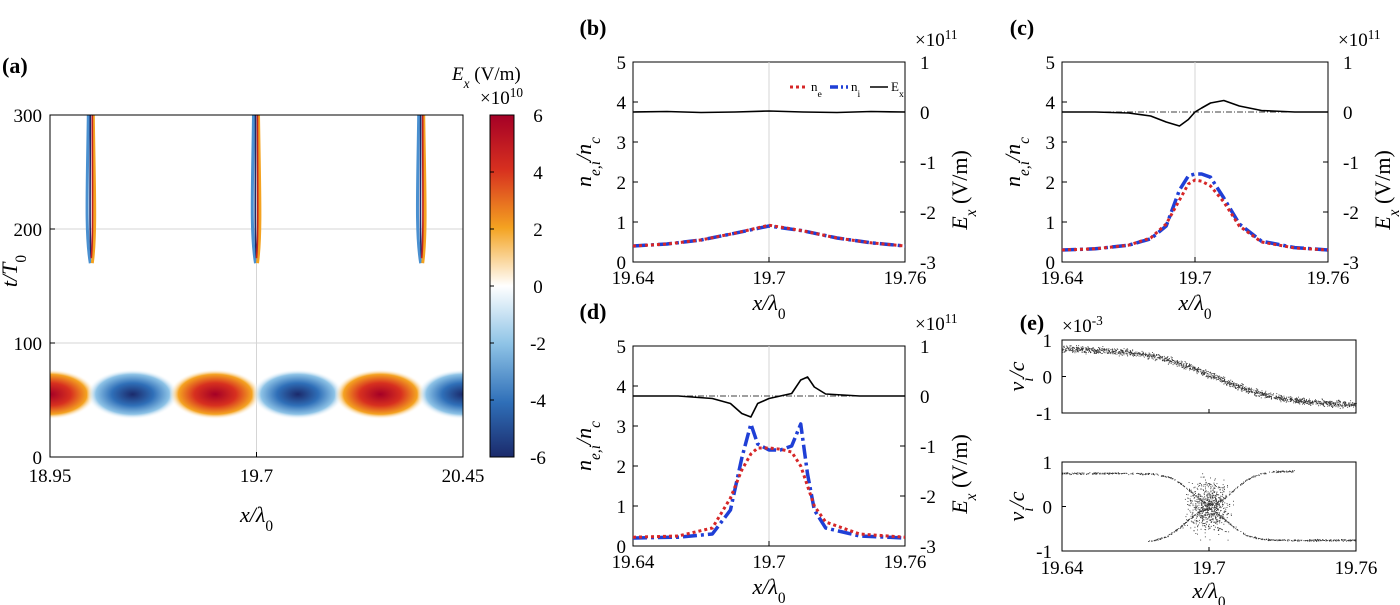 The width and height of the screenshot is (1400, 605). What do you see at coordinates (633, 278) in the screenshot?
I see `x-tick-label: 19.64` at bounding box center [633, 278].